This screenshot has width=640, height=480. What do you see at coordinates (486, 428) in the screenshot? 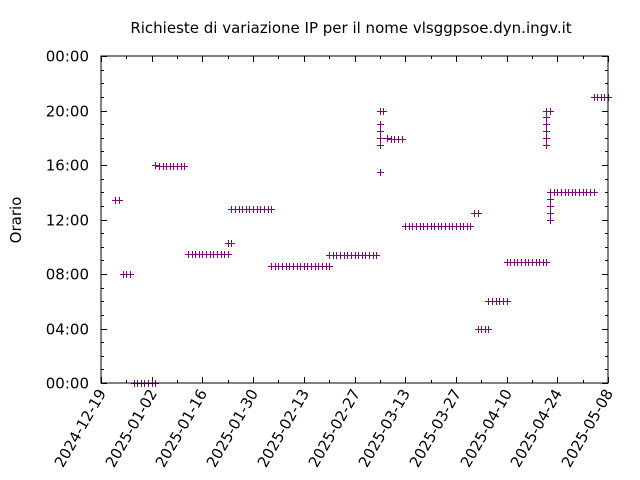
I see `x-tick-label: 2025-04-10` at bounding box center [486, 428].